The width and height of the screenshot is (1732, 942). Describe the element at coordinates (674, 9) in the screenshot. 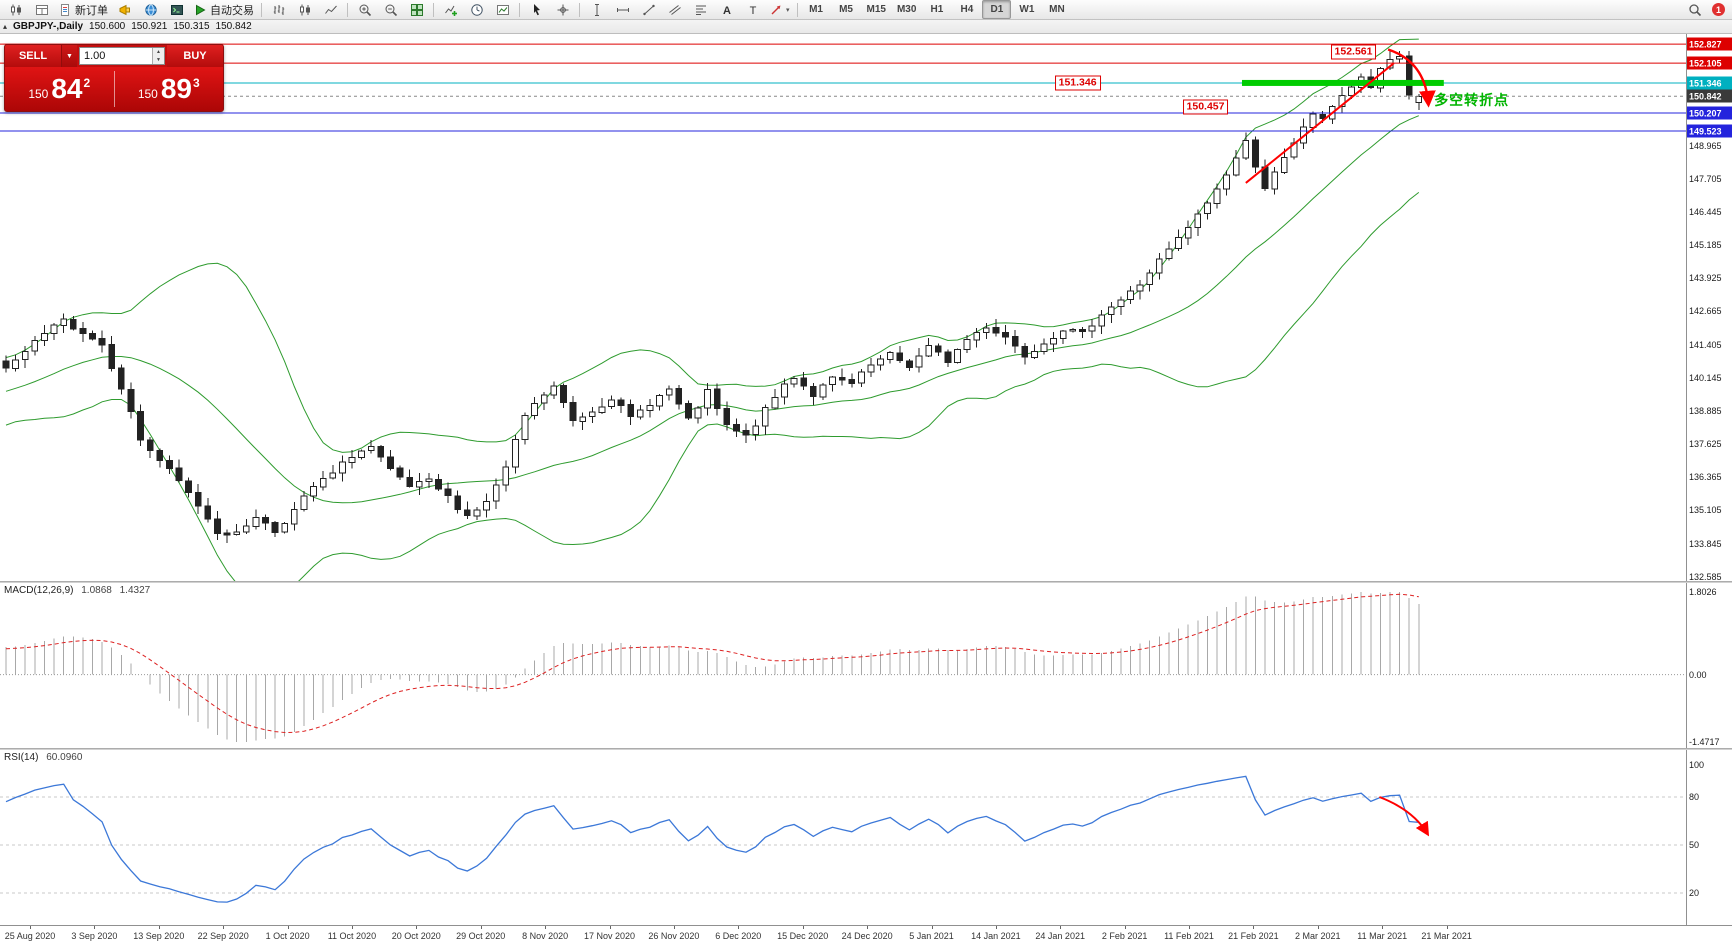

I see `channel-tool-button` at that location.